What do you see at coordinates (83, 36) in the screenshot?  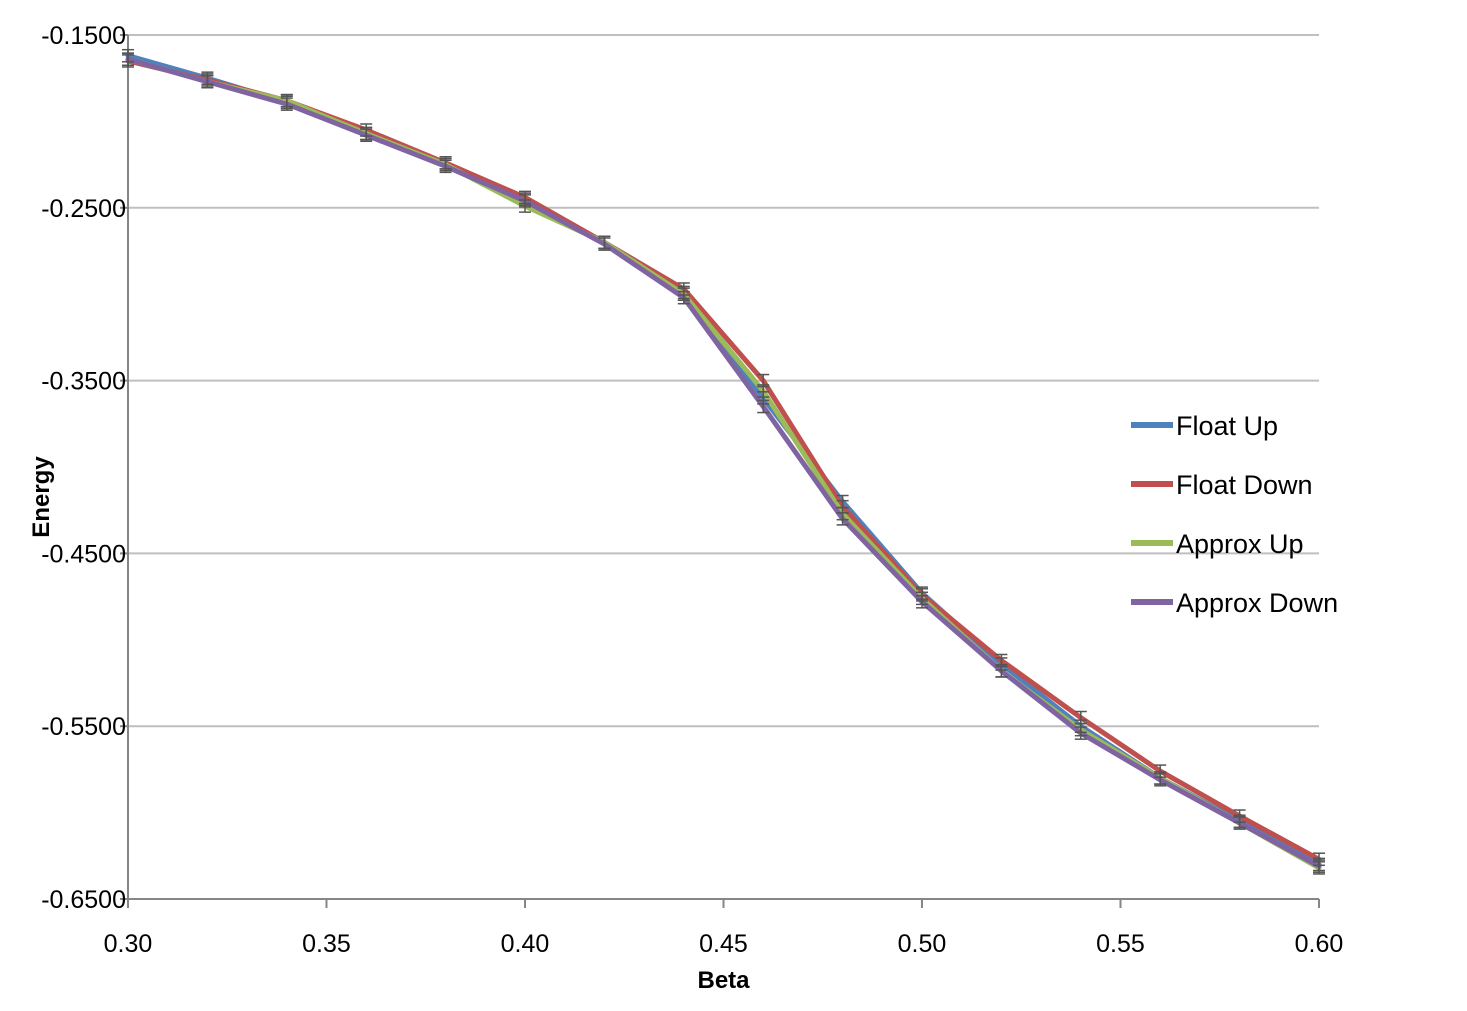 I see `y-tick-label: -0.1500` at bounding box center [83, 36].